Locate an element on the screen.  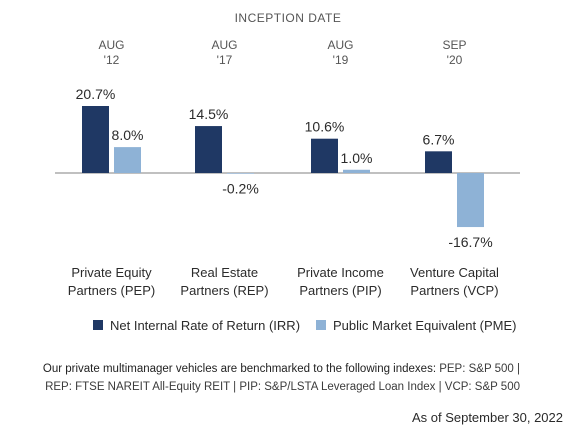
category-label-line2: Partners (VCP) is located at coordinates (454, 290).